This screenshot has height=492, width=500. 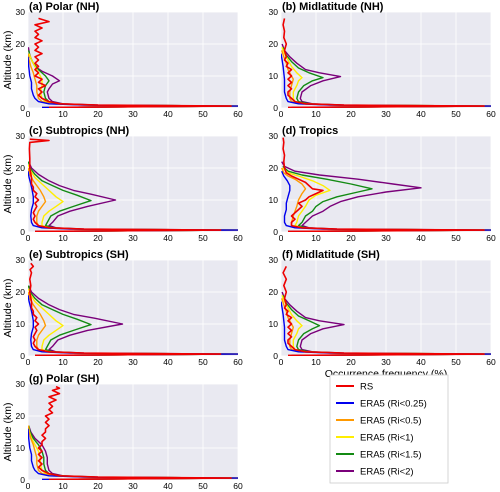 What do you see at coordinates (64, 7) in the screenshot?
I see `panel-title: (a) Polar (NH)` at bounding box center [64, 7].